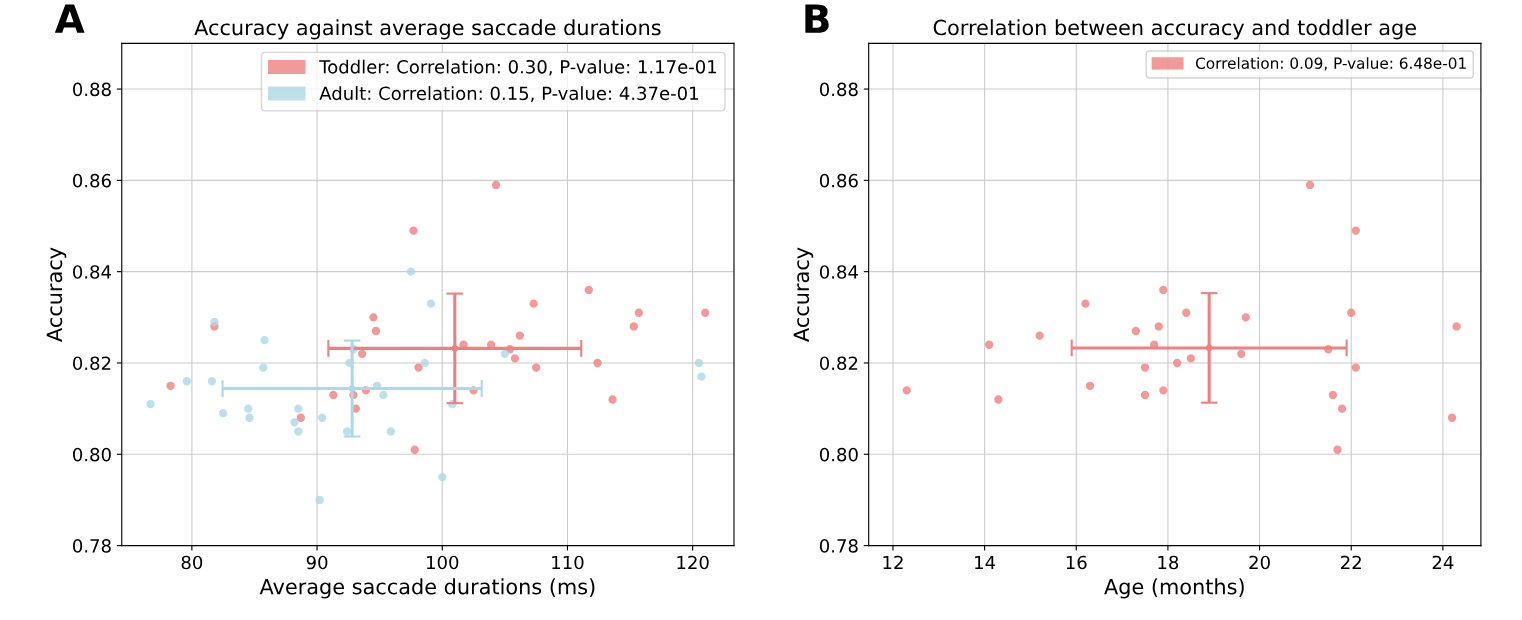  Describe the element at coordinates (817, 18) in the screenshot. I see `text: B` at that location.